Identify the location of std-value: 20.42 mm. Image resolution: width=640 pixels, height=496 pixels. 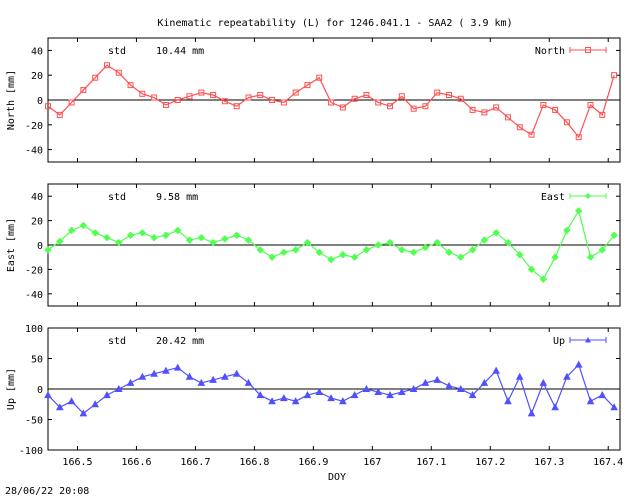
(180, 341).